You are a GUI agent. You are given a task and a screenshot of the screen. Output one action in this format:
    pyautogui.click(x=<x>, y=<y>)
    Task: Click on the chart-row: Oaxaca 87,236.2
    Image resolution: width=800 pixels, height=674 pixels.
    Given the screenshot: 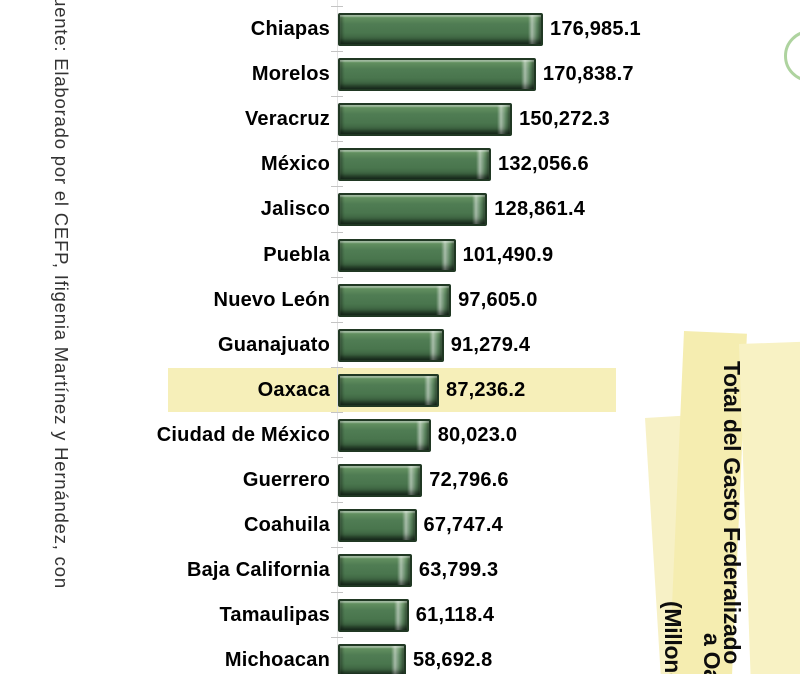 What is the action you would take?
    pyautogui.click(x=400, y=390)
    